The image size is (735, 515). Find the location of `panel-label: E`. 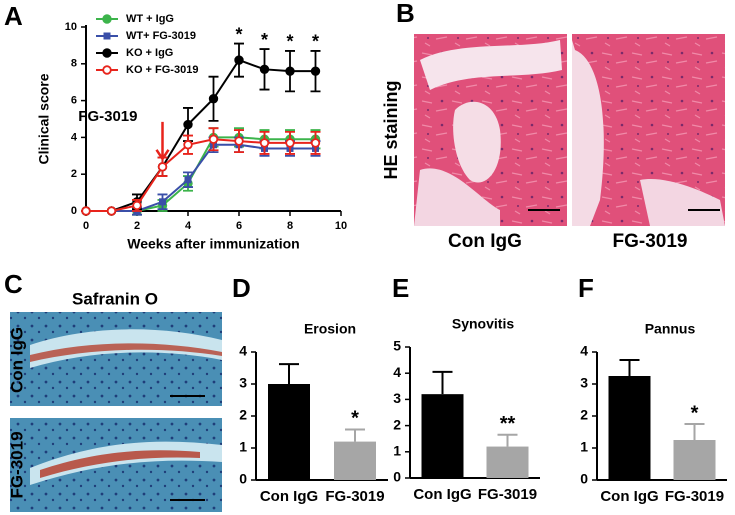

panel-label: E is located at coordinates (400, 288).